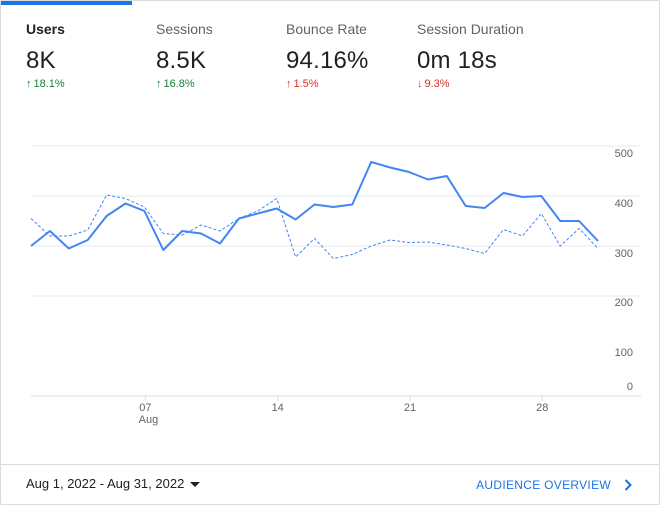 The width and height of the screenshot is (660, 505). What do you see at coordinates (326, 29) in the screenshot?
I see `metric-label: Bounce Rate` at bounding box center [326, 29].